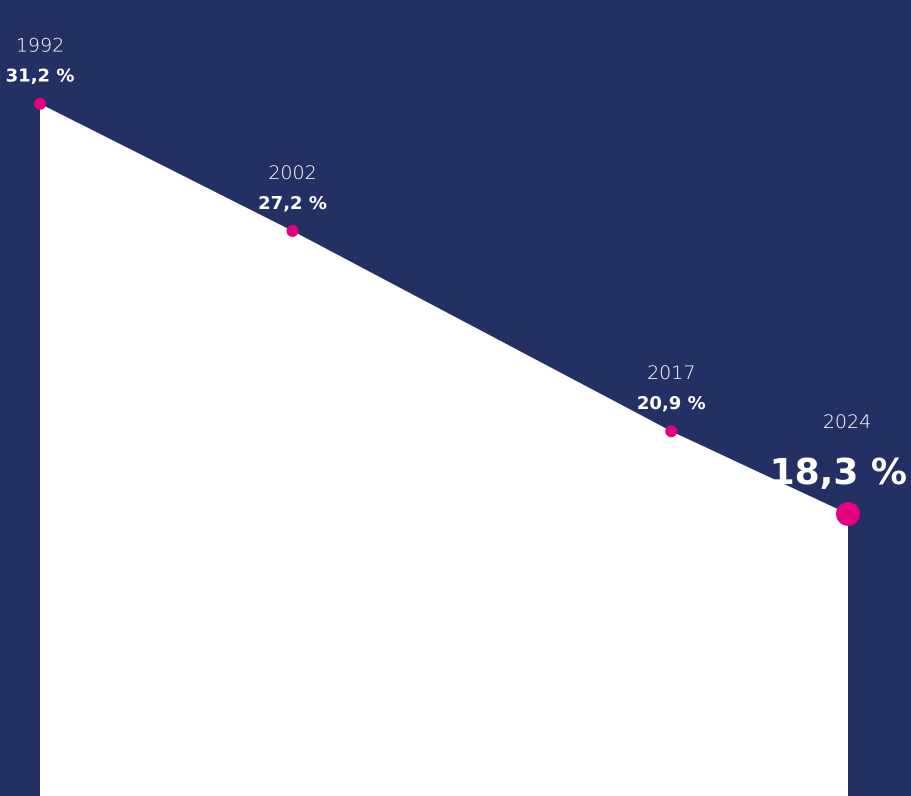 The height and width of the screenshot is (796, 911). What do you see at coordinates (292, 173) in the screenshot?
I see `year-label-2002: 2002` at bounding box center [292, 173].